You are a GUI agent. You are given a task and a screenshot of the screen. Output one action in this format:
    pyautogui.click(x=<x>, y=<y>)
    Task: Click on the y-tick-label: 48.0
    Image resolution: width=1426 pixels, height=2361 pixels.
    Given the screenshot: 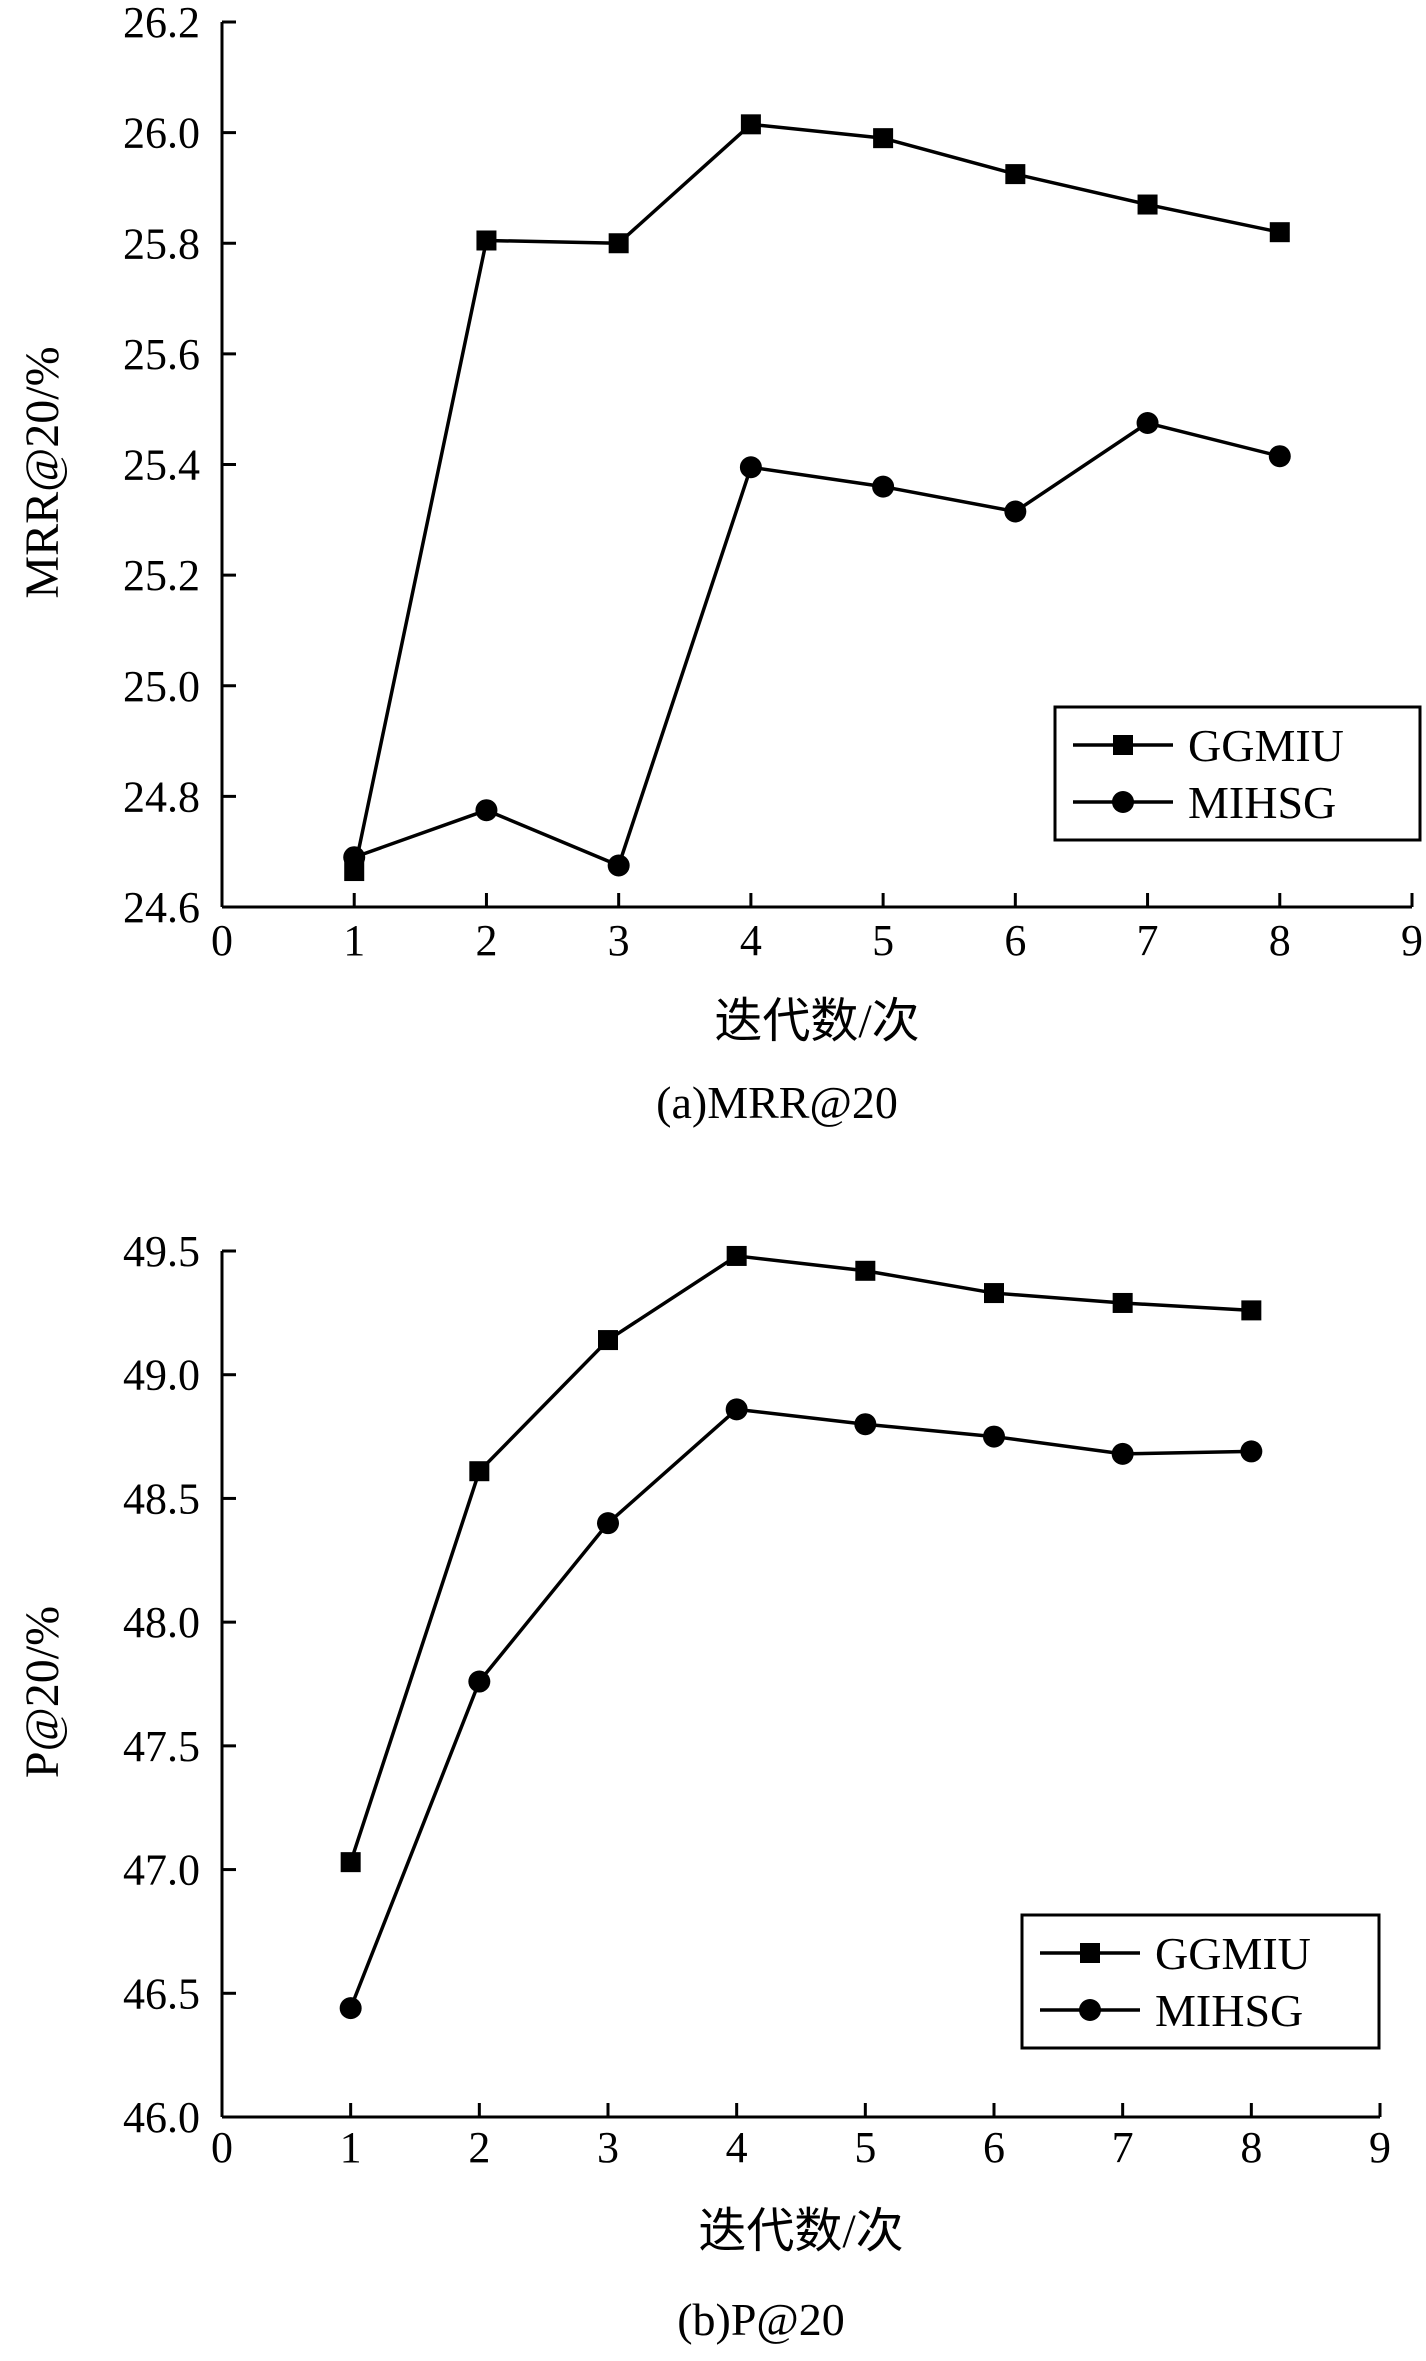 What is the action you would take?
    pyautogui.click(x=161, y=1622)
    